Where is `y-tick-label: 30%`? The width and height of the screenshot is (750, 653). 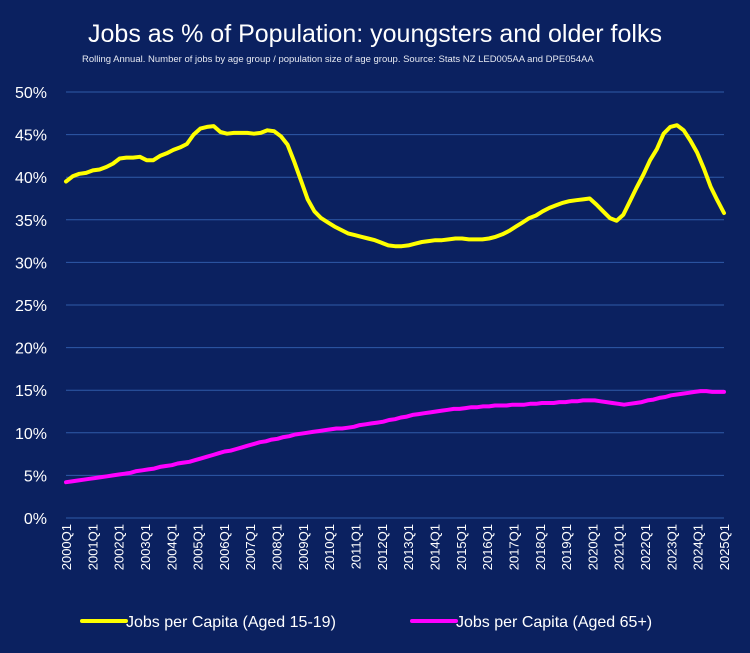
y-tick-label: 30% is located at coordinates (31, 263).